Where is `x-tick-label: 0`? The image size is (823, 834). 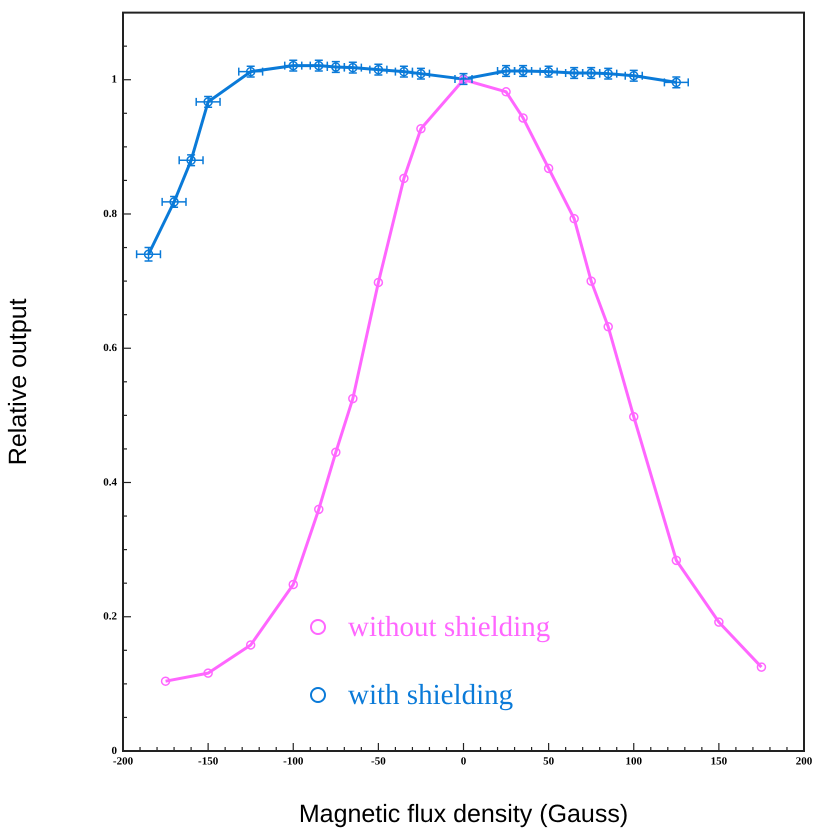 x-tick-label: 0 is located at coordinates (463, 761).